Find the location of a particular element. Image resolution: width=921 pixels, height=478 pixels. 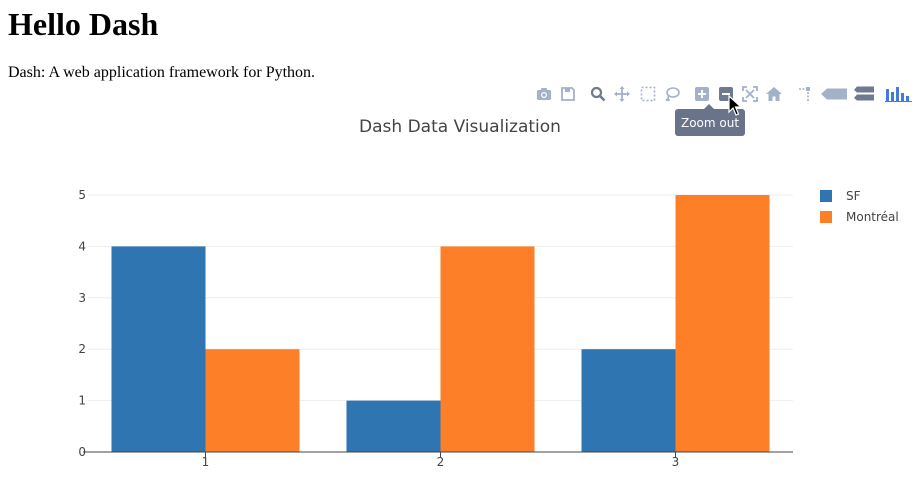

spike-lines-button is located at coordinates (804, 94).